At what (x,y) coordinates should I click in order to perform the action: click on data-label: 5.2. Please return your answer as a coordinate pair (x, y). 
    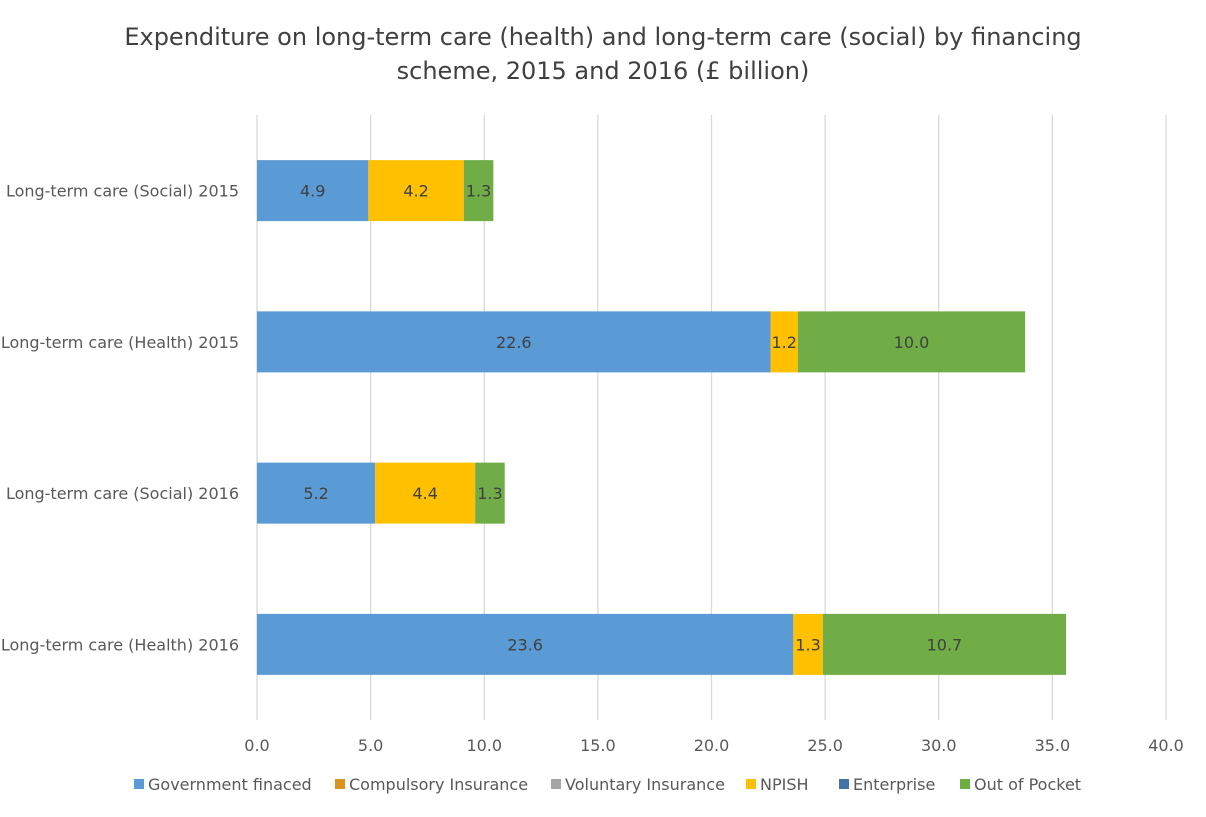
    Looking at the image, I should click on (315, 493).